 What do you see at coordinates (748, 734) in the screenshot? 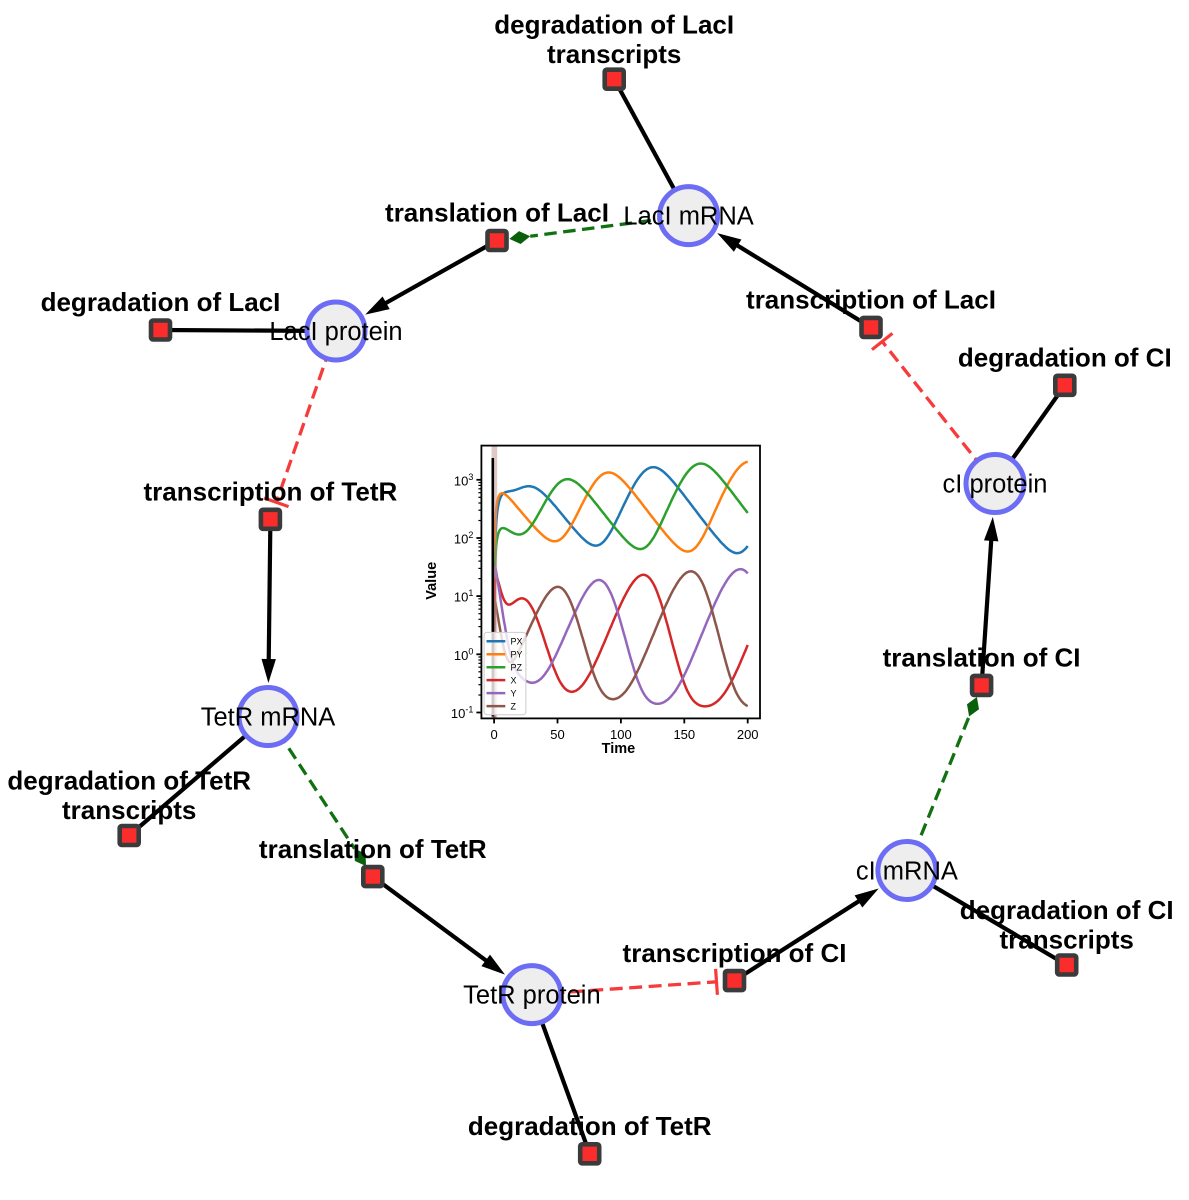
I see `svg-text: 200` at bounding box center [748, 734].